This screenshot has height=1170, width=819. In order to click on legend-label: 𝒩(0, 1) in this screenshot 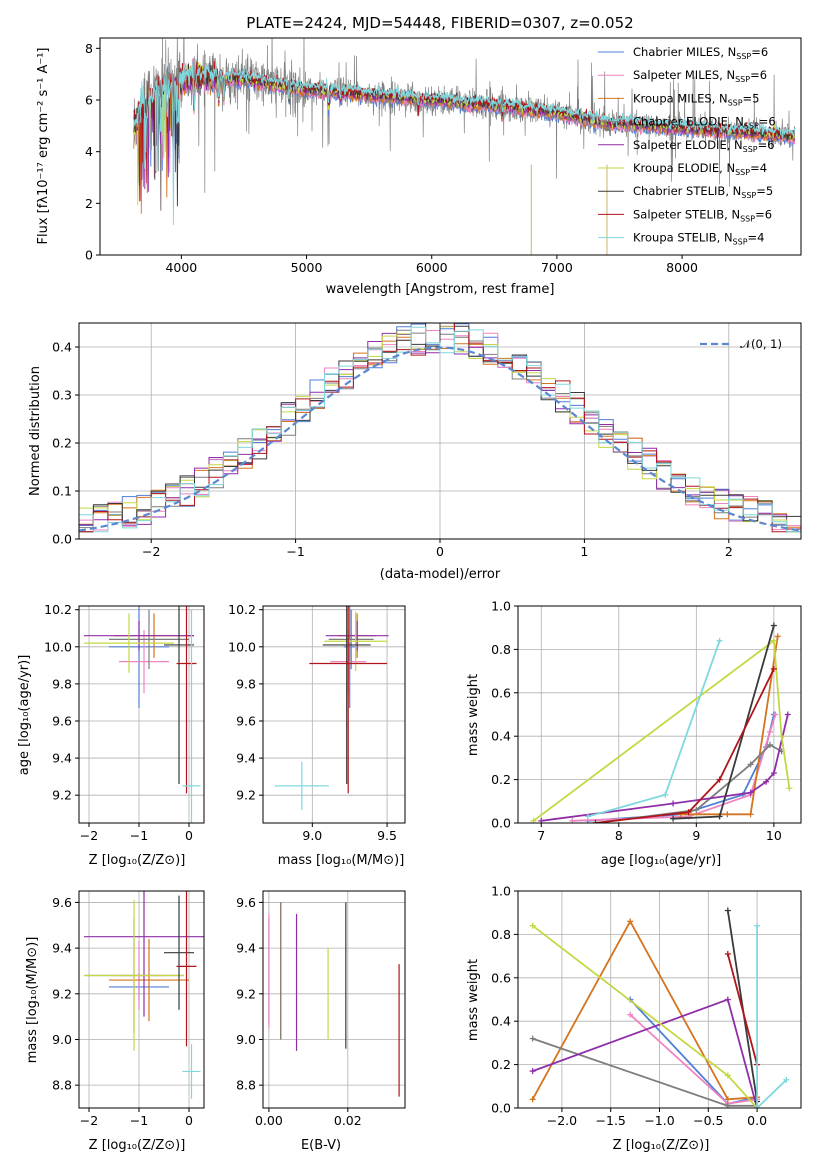, I will do `click(761, 344)`.